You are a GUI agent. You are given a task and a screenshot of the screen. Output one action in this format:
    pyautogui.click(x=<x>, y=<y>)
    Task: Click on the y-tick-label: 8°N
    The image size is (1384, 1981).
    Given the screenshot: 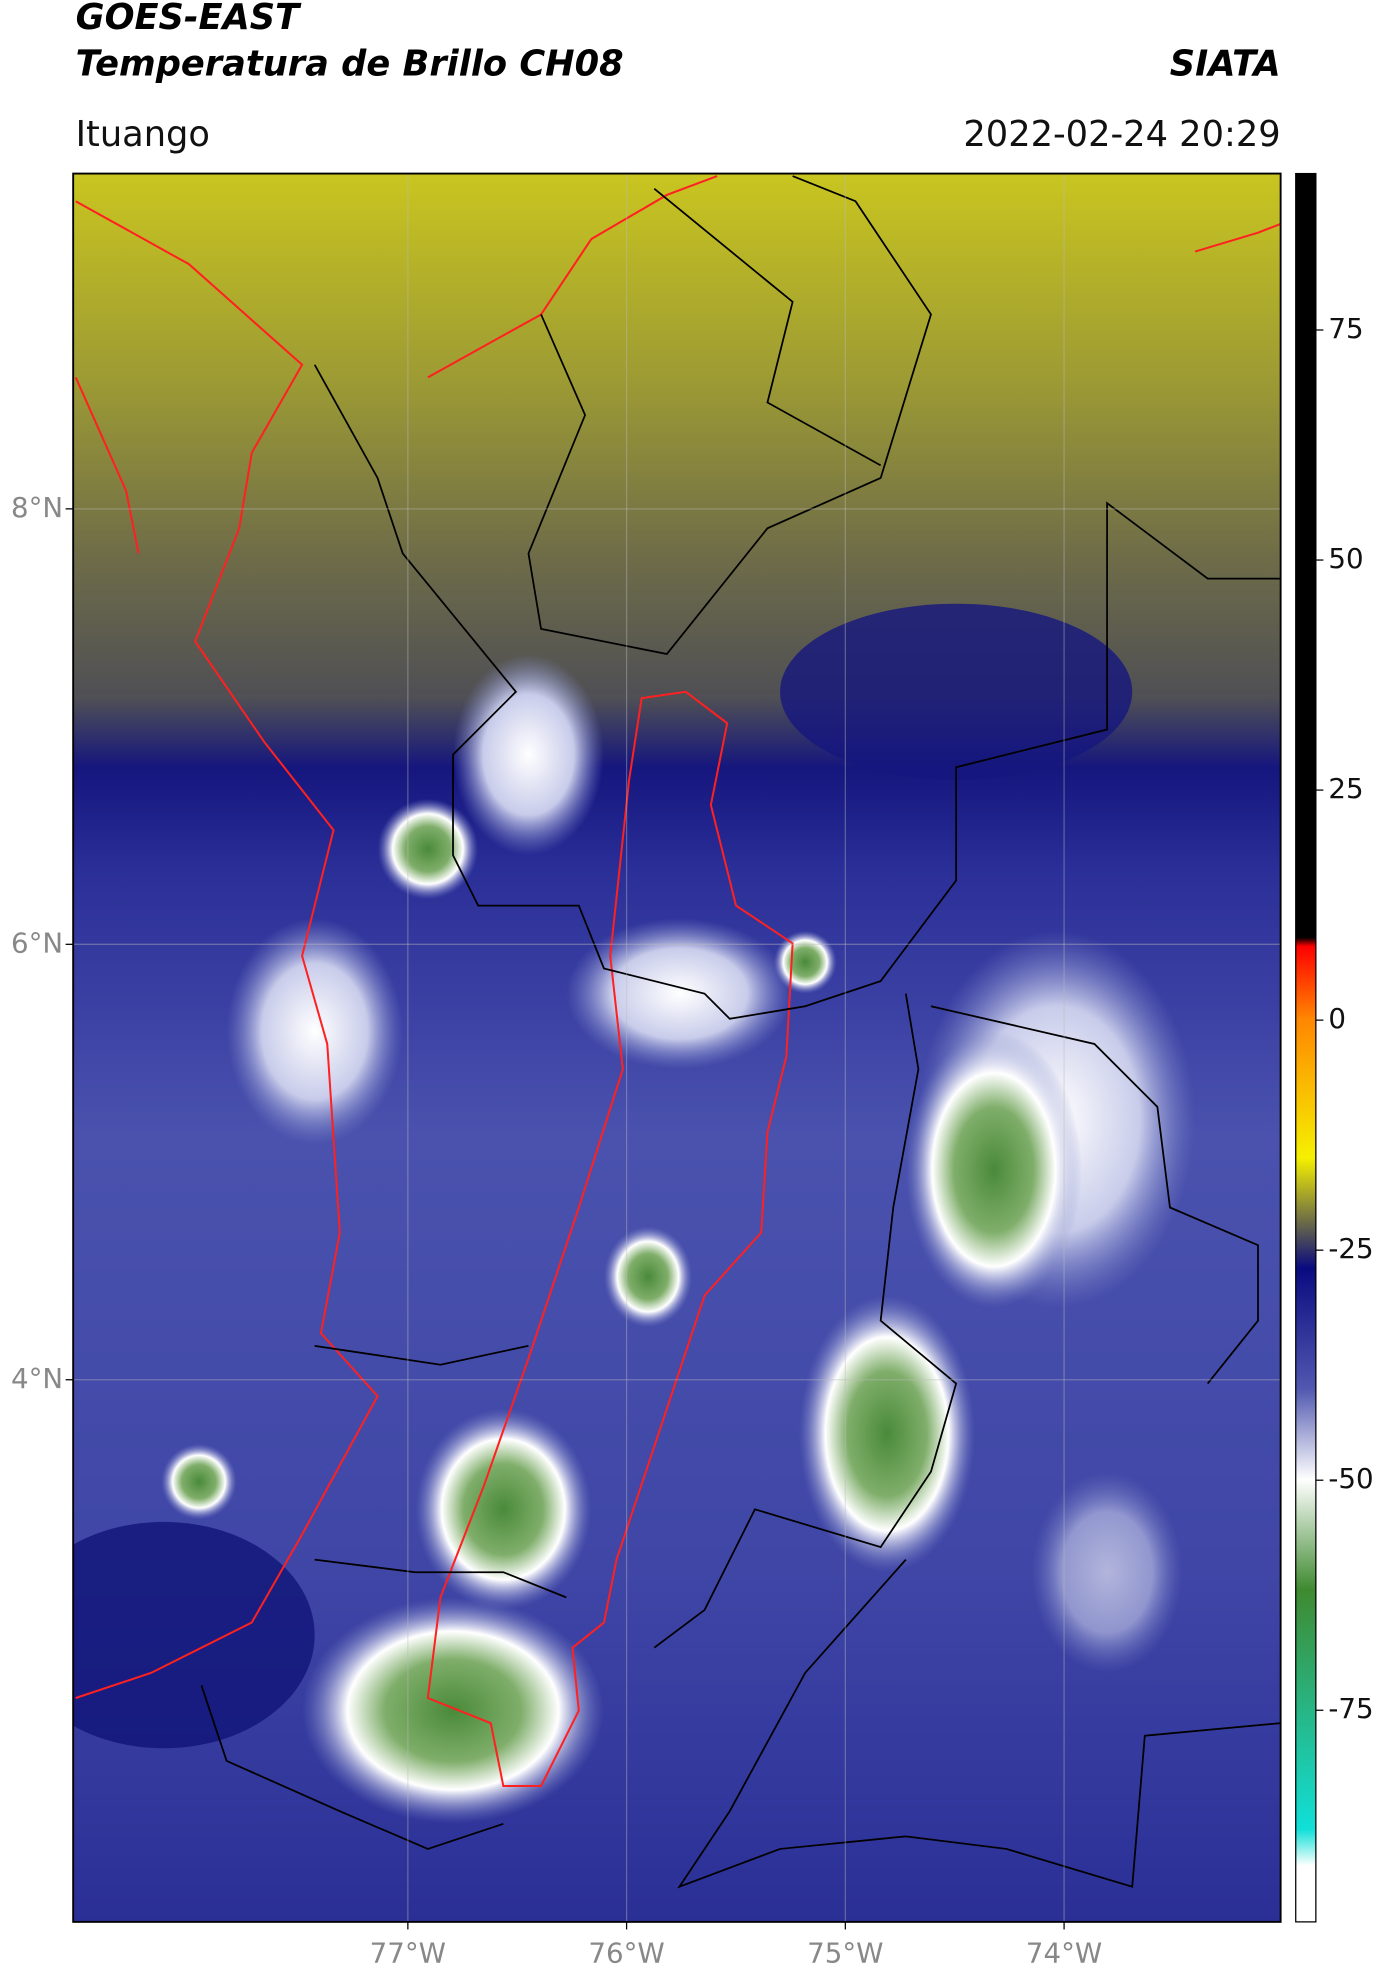 What is the action you would take?
    pyautogui.click(x=37, y=507)
    